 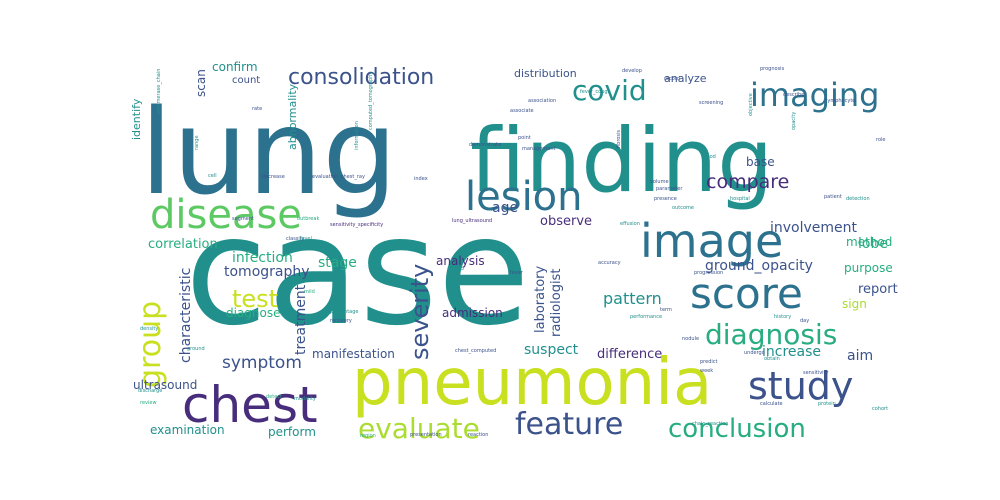 I want to click on word-cell: cell, so click(x=212, y=176).